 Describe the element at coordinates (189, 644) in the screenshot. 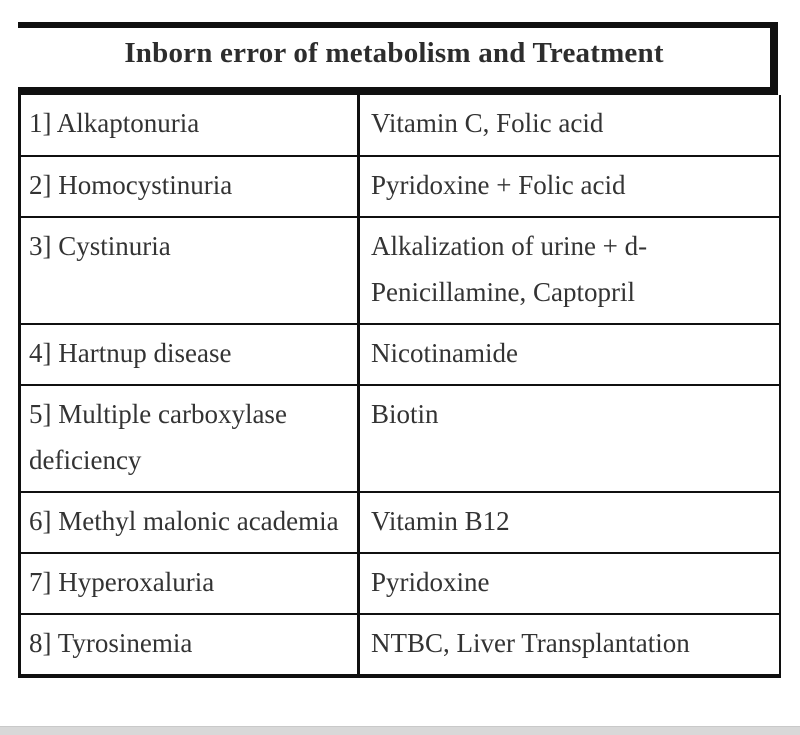

I see `disease-cell: 8] Tyrosinemia` at that location.